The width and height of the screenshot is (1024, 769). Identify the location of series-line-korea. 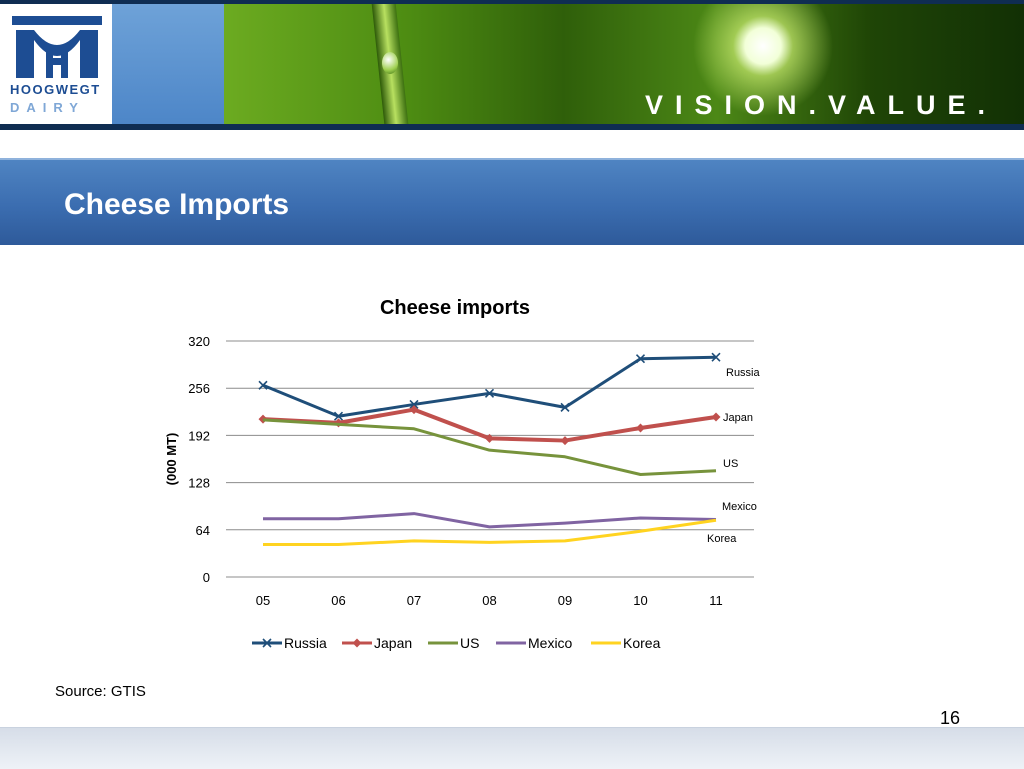
(490, 532).